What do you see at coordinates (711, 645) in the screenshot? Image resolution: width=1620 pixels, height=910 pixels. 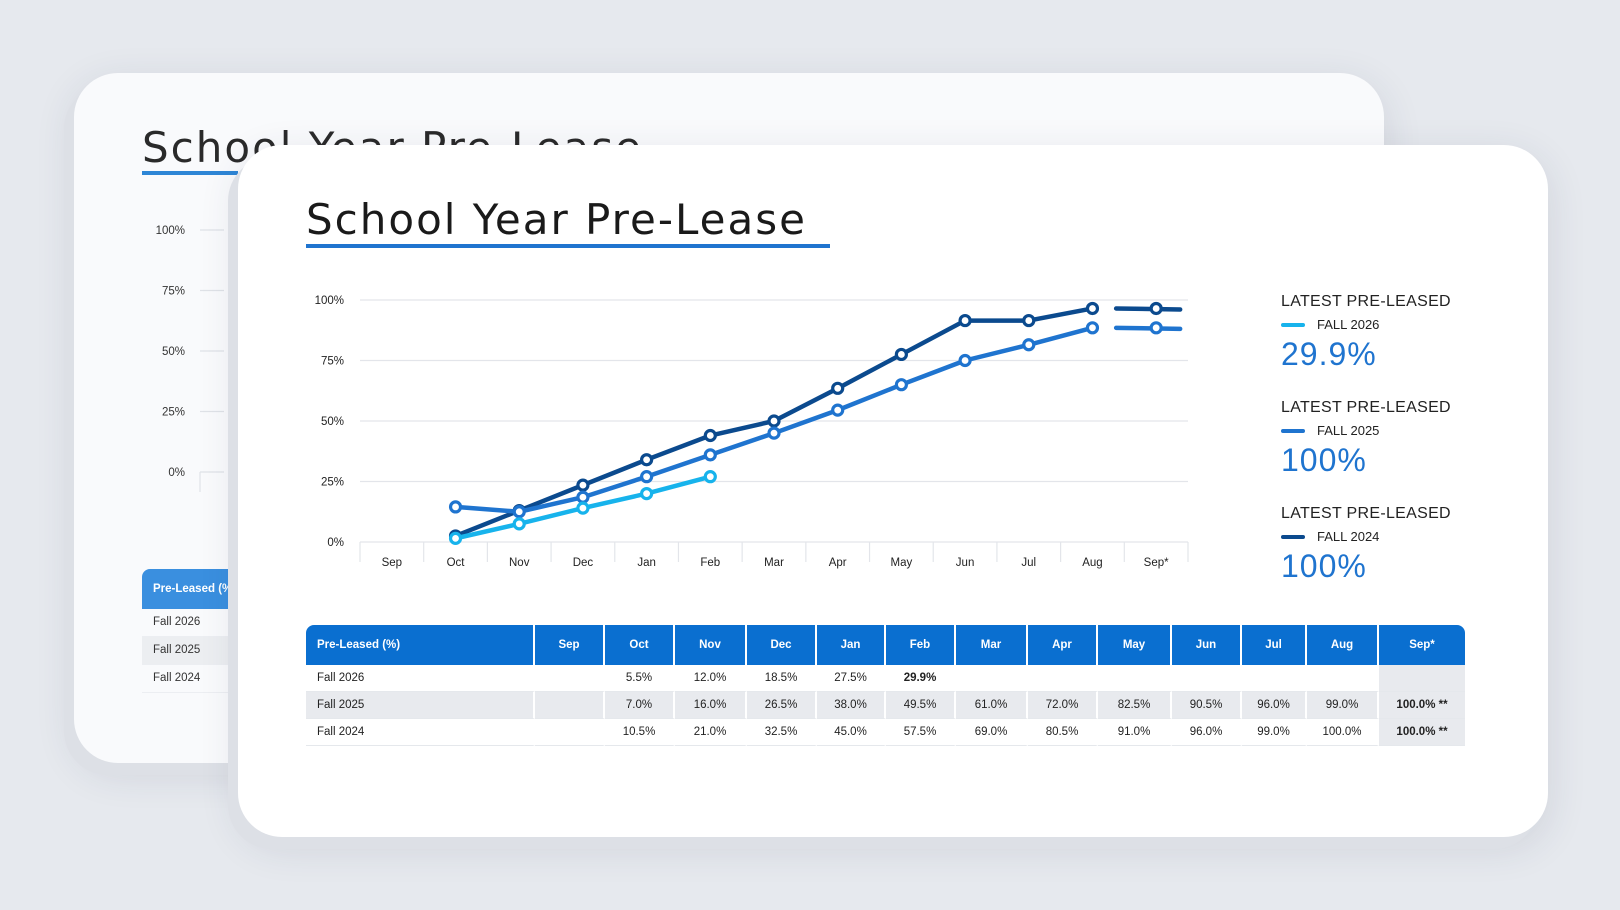 I see `column-header: Nov` at bounding box center [711, 645].